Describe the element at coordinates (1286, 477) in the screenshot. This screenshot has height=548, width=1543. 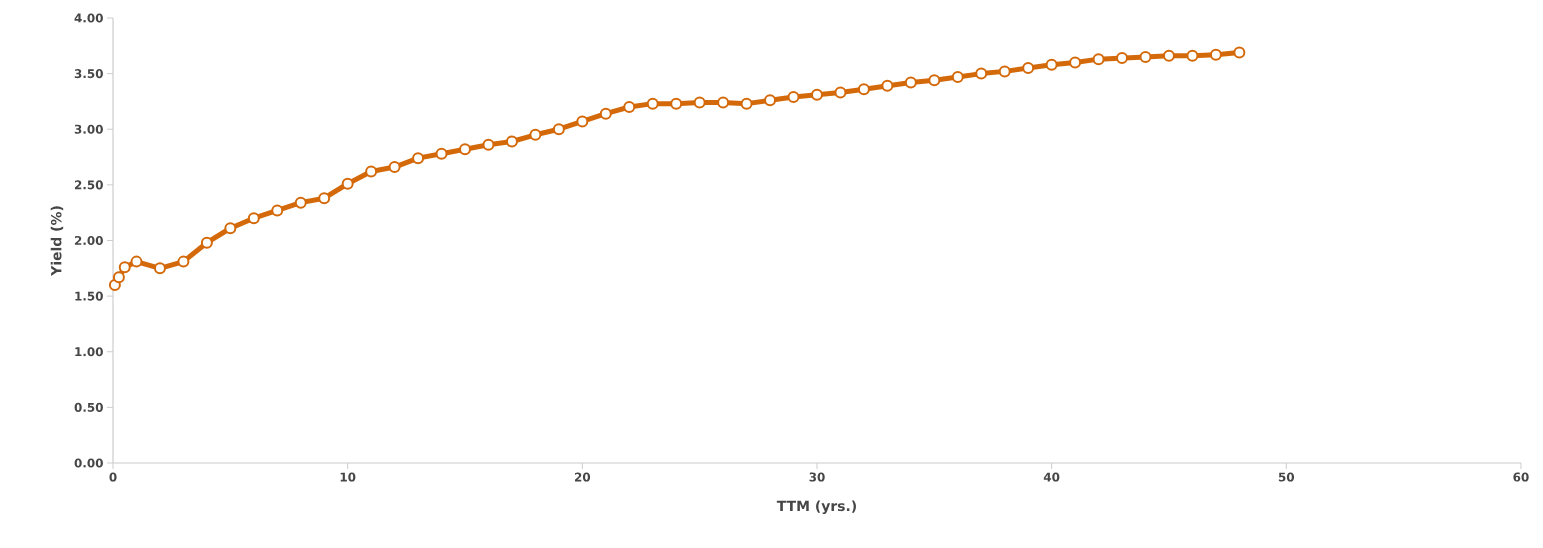
I see `x-tick-label: 50` at that location.